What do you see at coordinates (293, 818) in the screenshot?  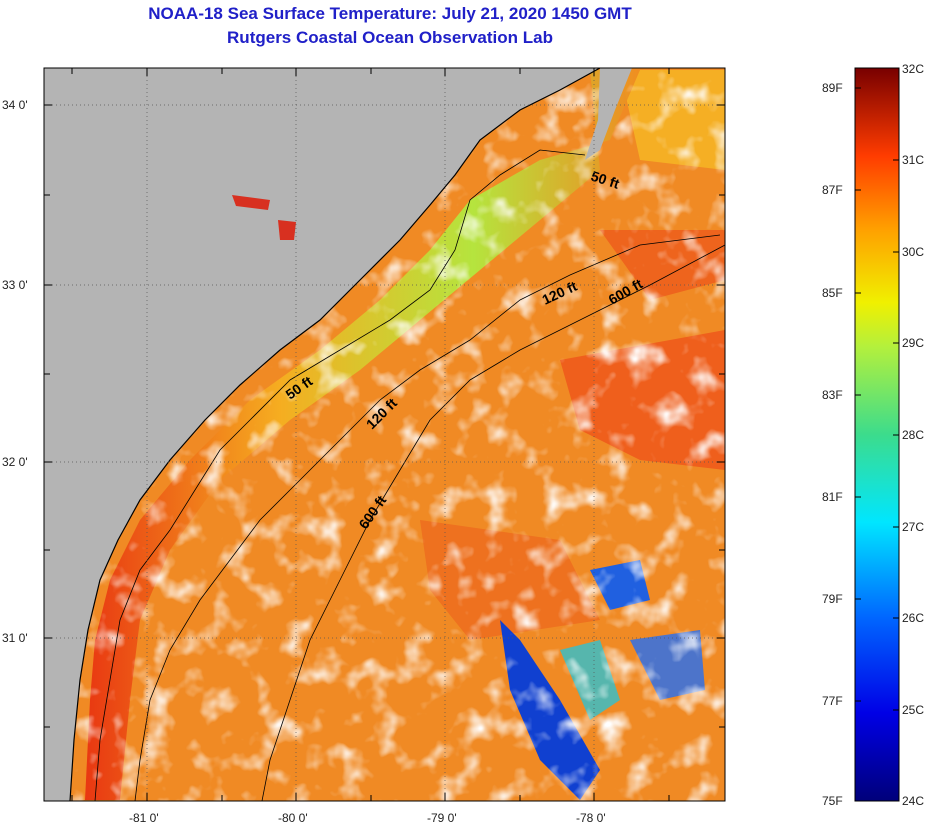 I see `lon-label: -80 0'` at bounding box center [293, 818].